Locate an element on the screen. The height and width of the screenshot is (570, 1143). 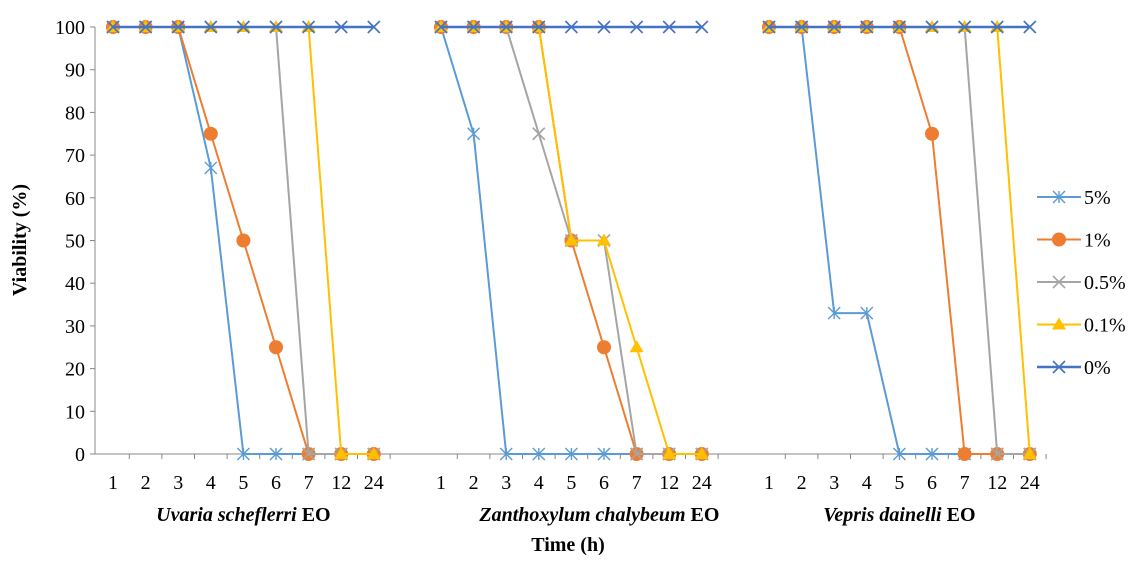
y-tick-label: 20 is located at coordinates (75, 370).